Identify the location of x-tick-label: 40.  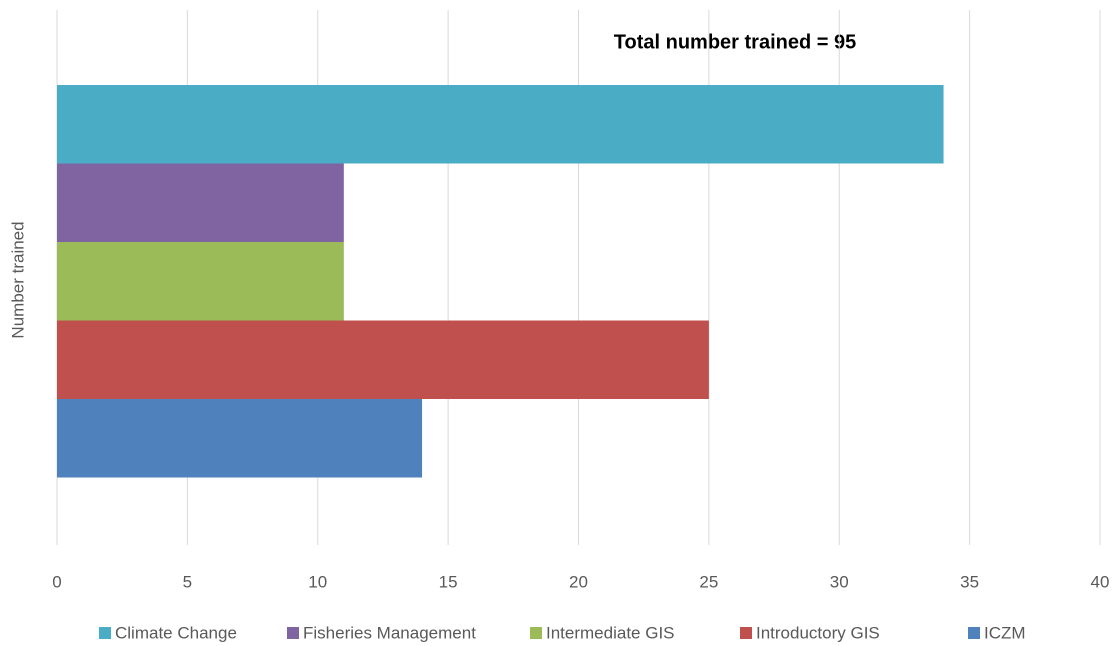
(1100, 581).